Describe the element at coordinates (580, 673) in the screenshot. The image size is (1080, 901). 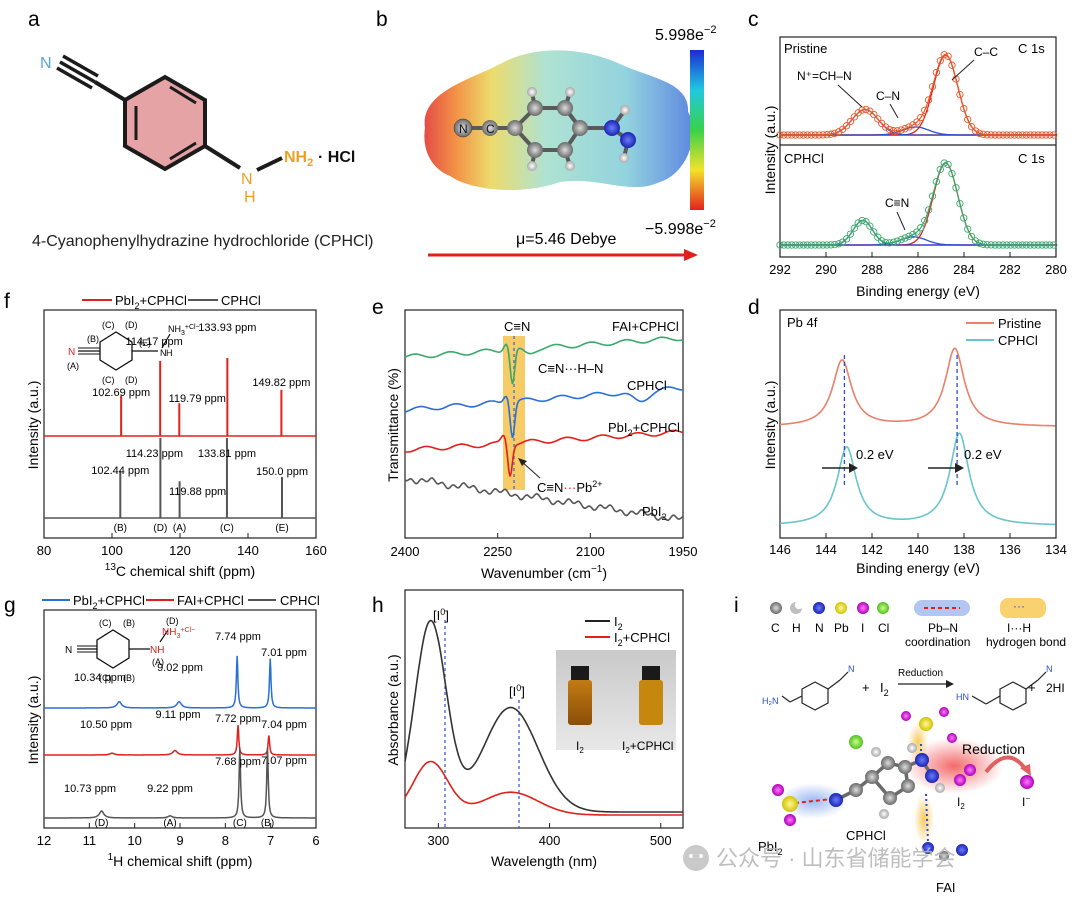
I see `vial-1-cap` at that location.